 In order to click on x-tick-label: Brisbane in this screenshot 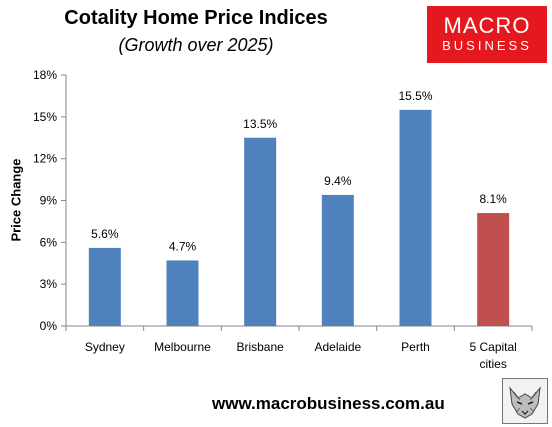, I will do `click(260, 347)`.